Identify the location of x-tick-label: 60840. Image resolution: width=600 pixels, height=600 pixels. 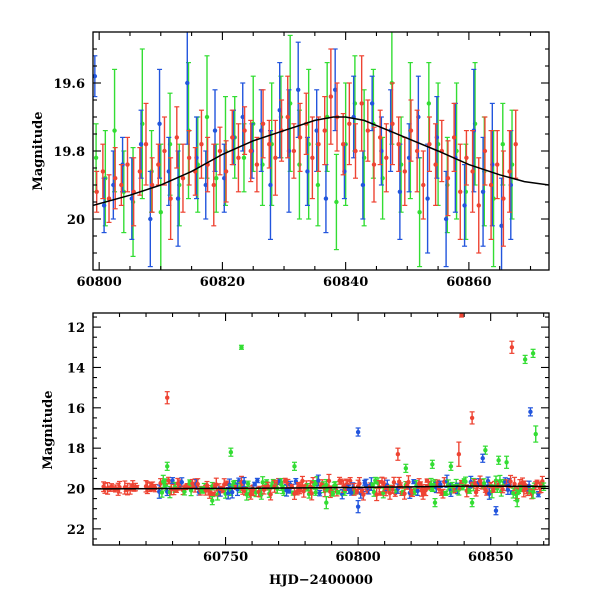
(345, 282).